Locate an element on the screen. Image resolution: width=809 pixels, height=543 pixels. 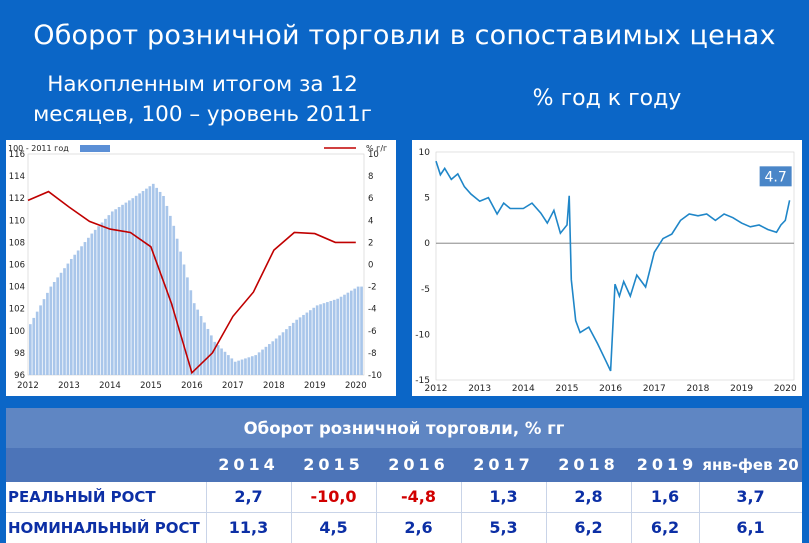
col-header: 2015 is located at coordinates (333, 464).